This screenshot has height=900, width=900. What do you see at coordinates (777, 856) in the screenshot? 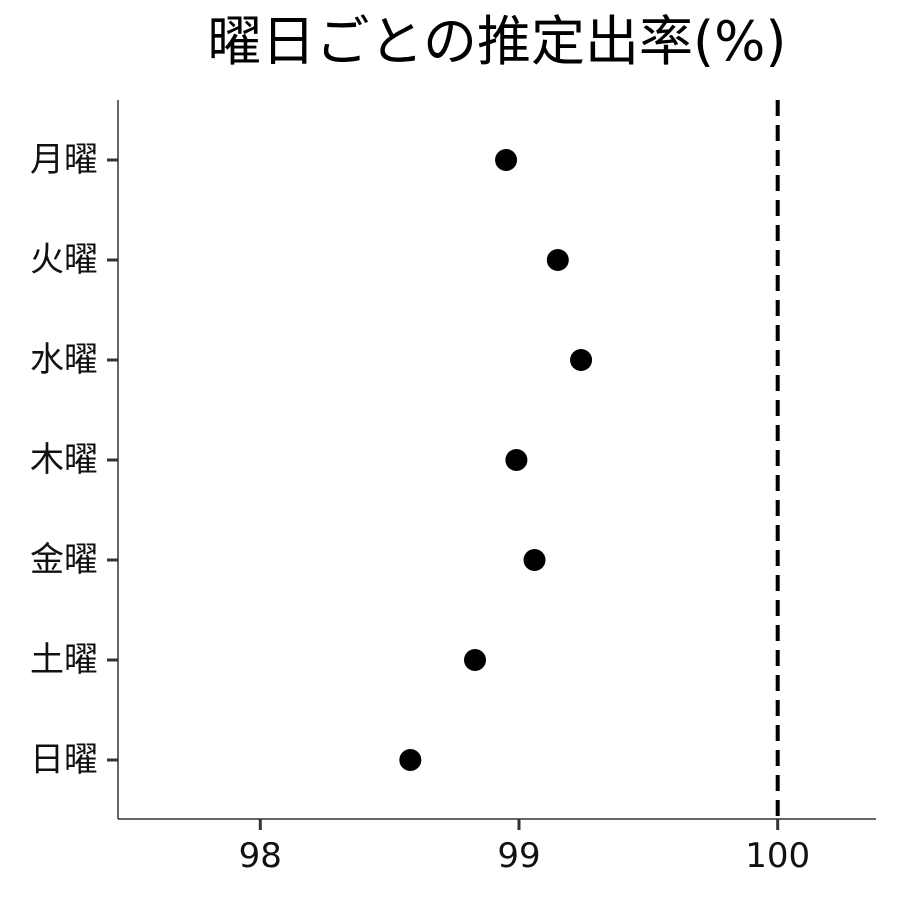
I see `x-tick-label: 100` at bounding box center [777, 856].